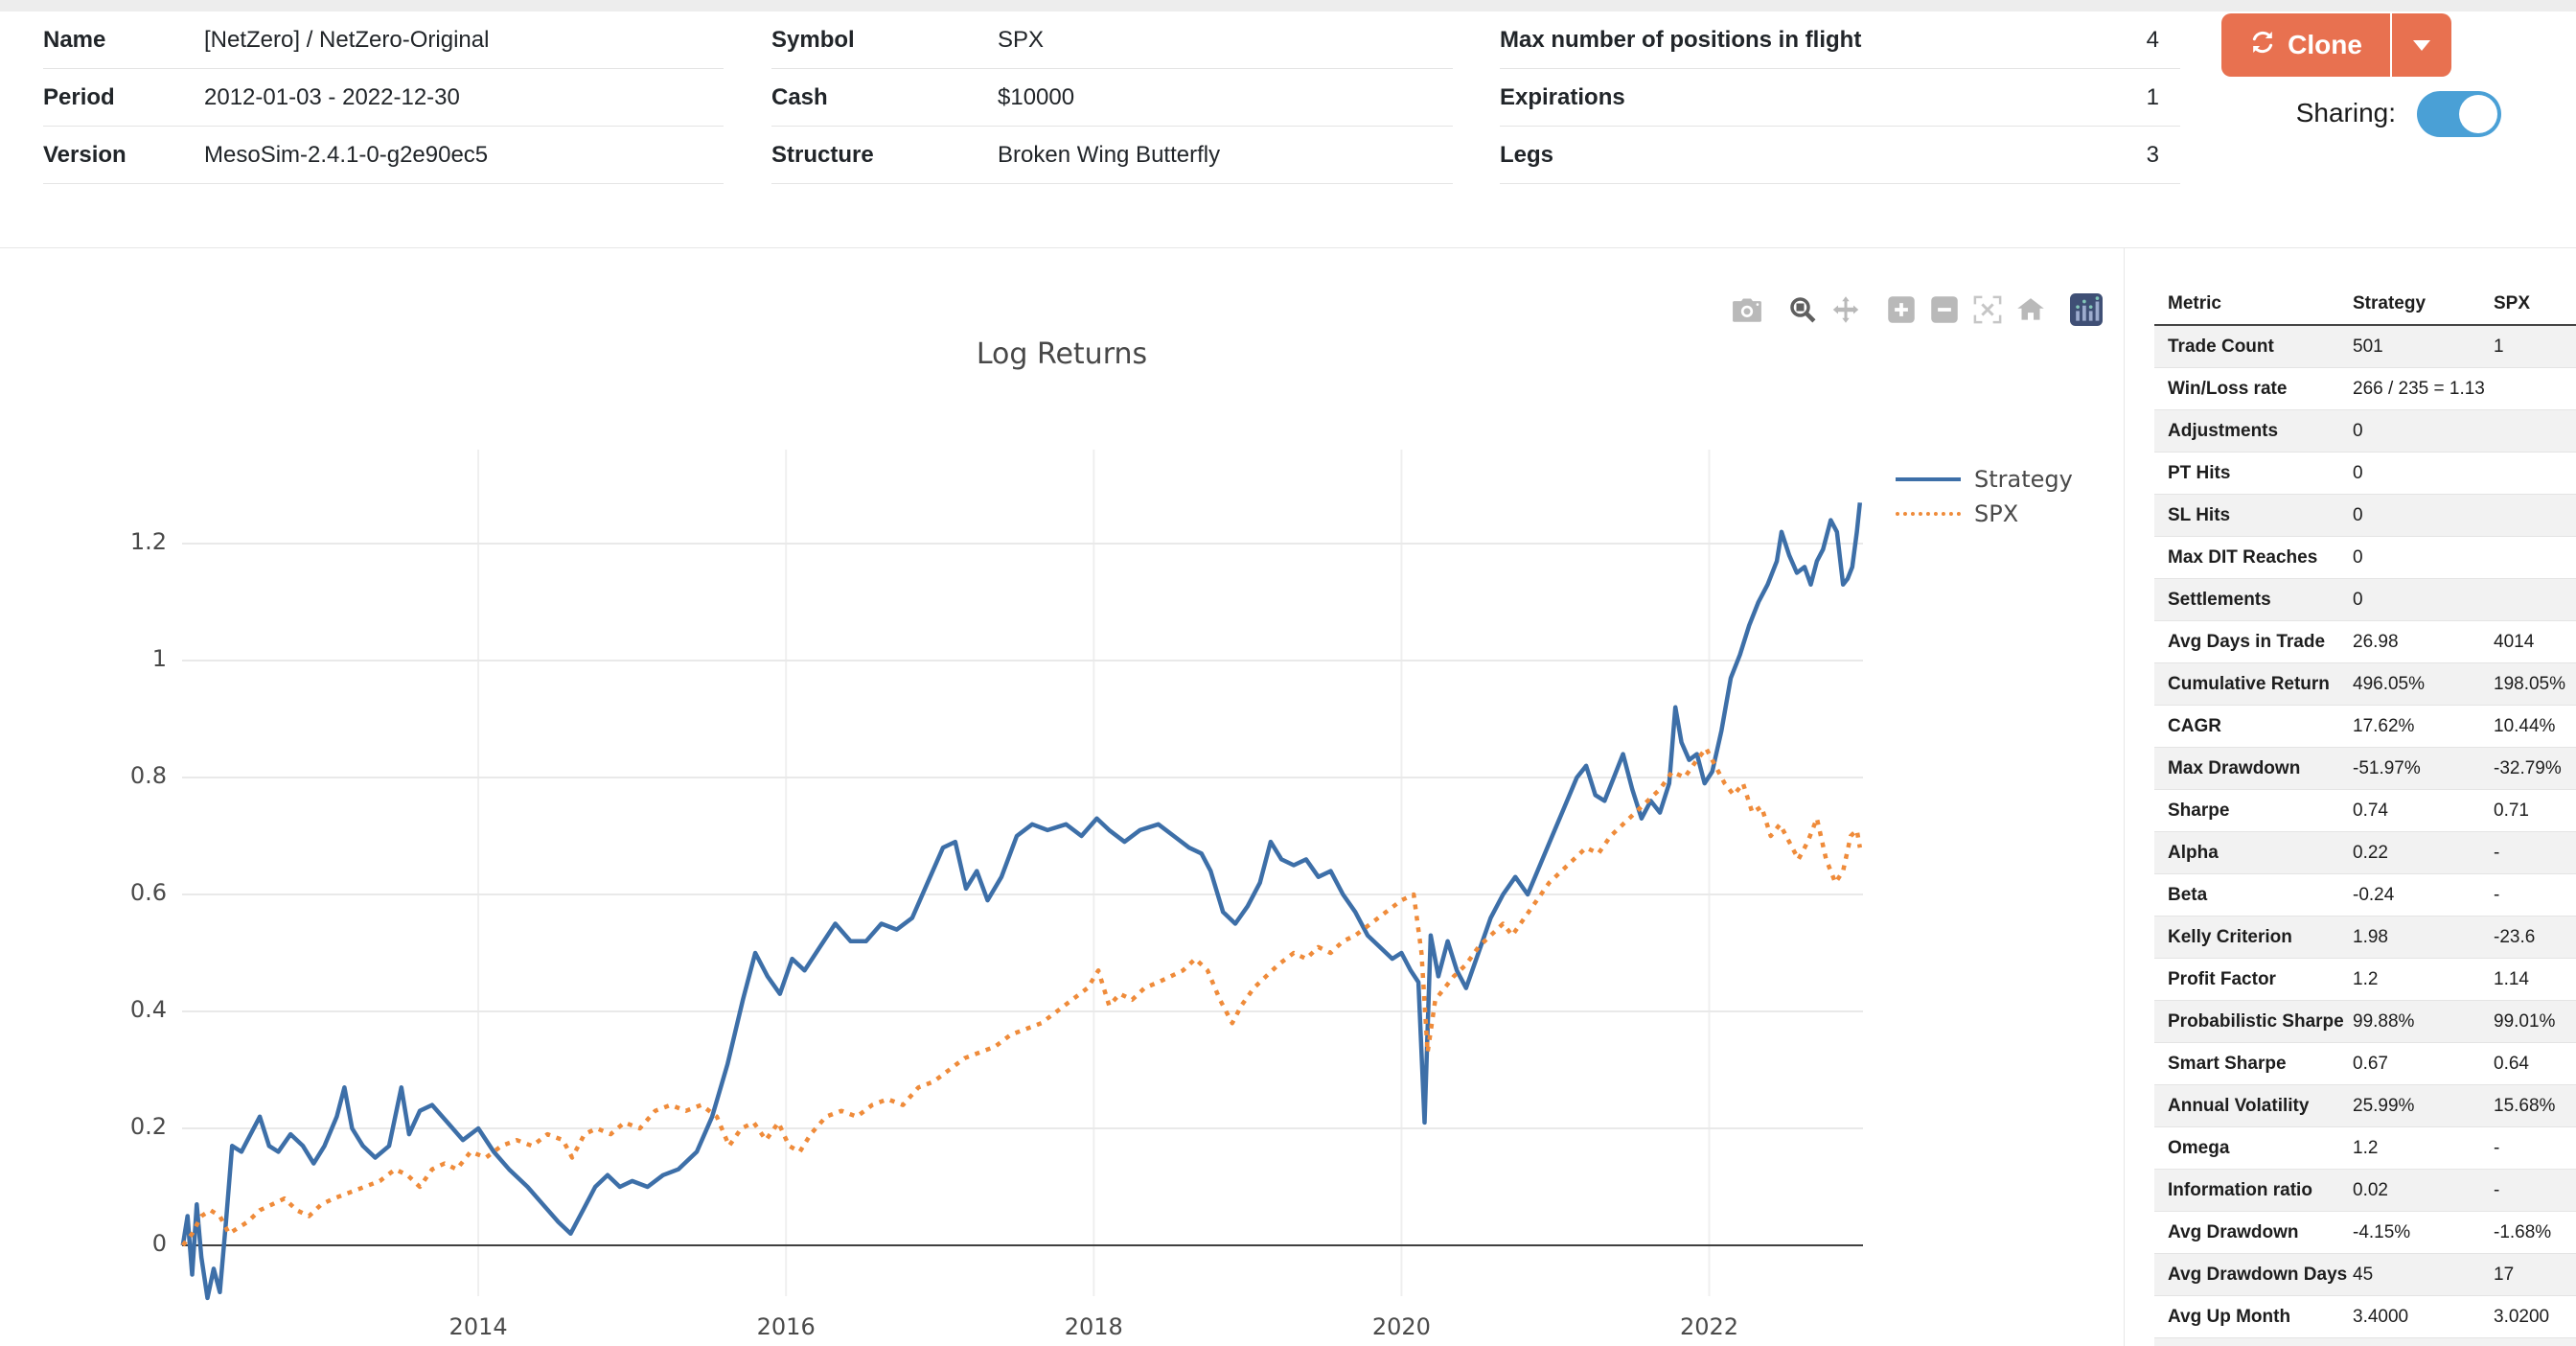  What do you see at coordinates (1845, 309) in the screenshot?
I see `pan-icon` at bounding box center [1845, 309].